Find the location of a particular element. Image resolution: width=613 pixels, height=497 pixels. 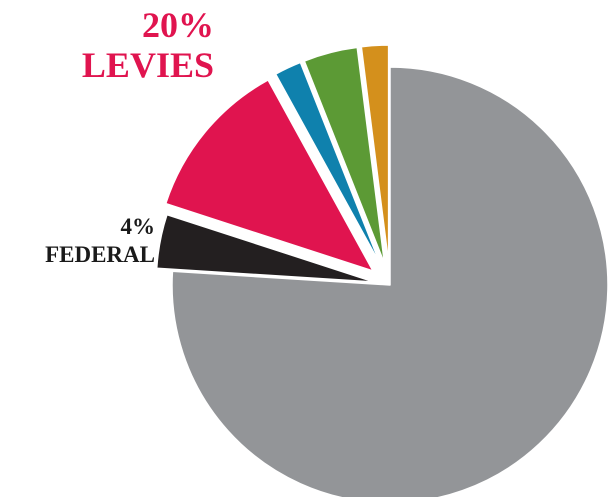

federal-label: FEDERAL is located at coordinates (100, 254).